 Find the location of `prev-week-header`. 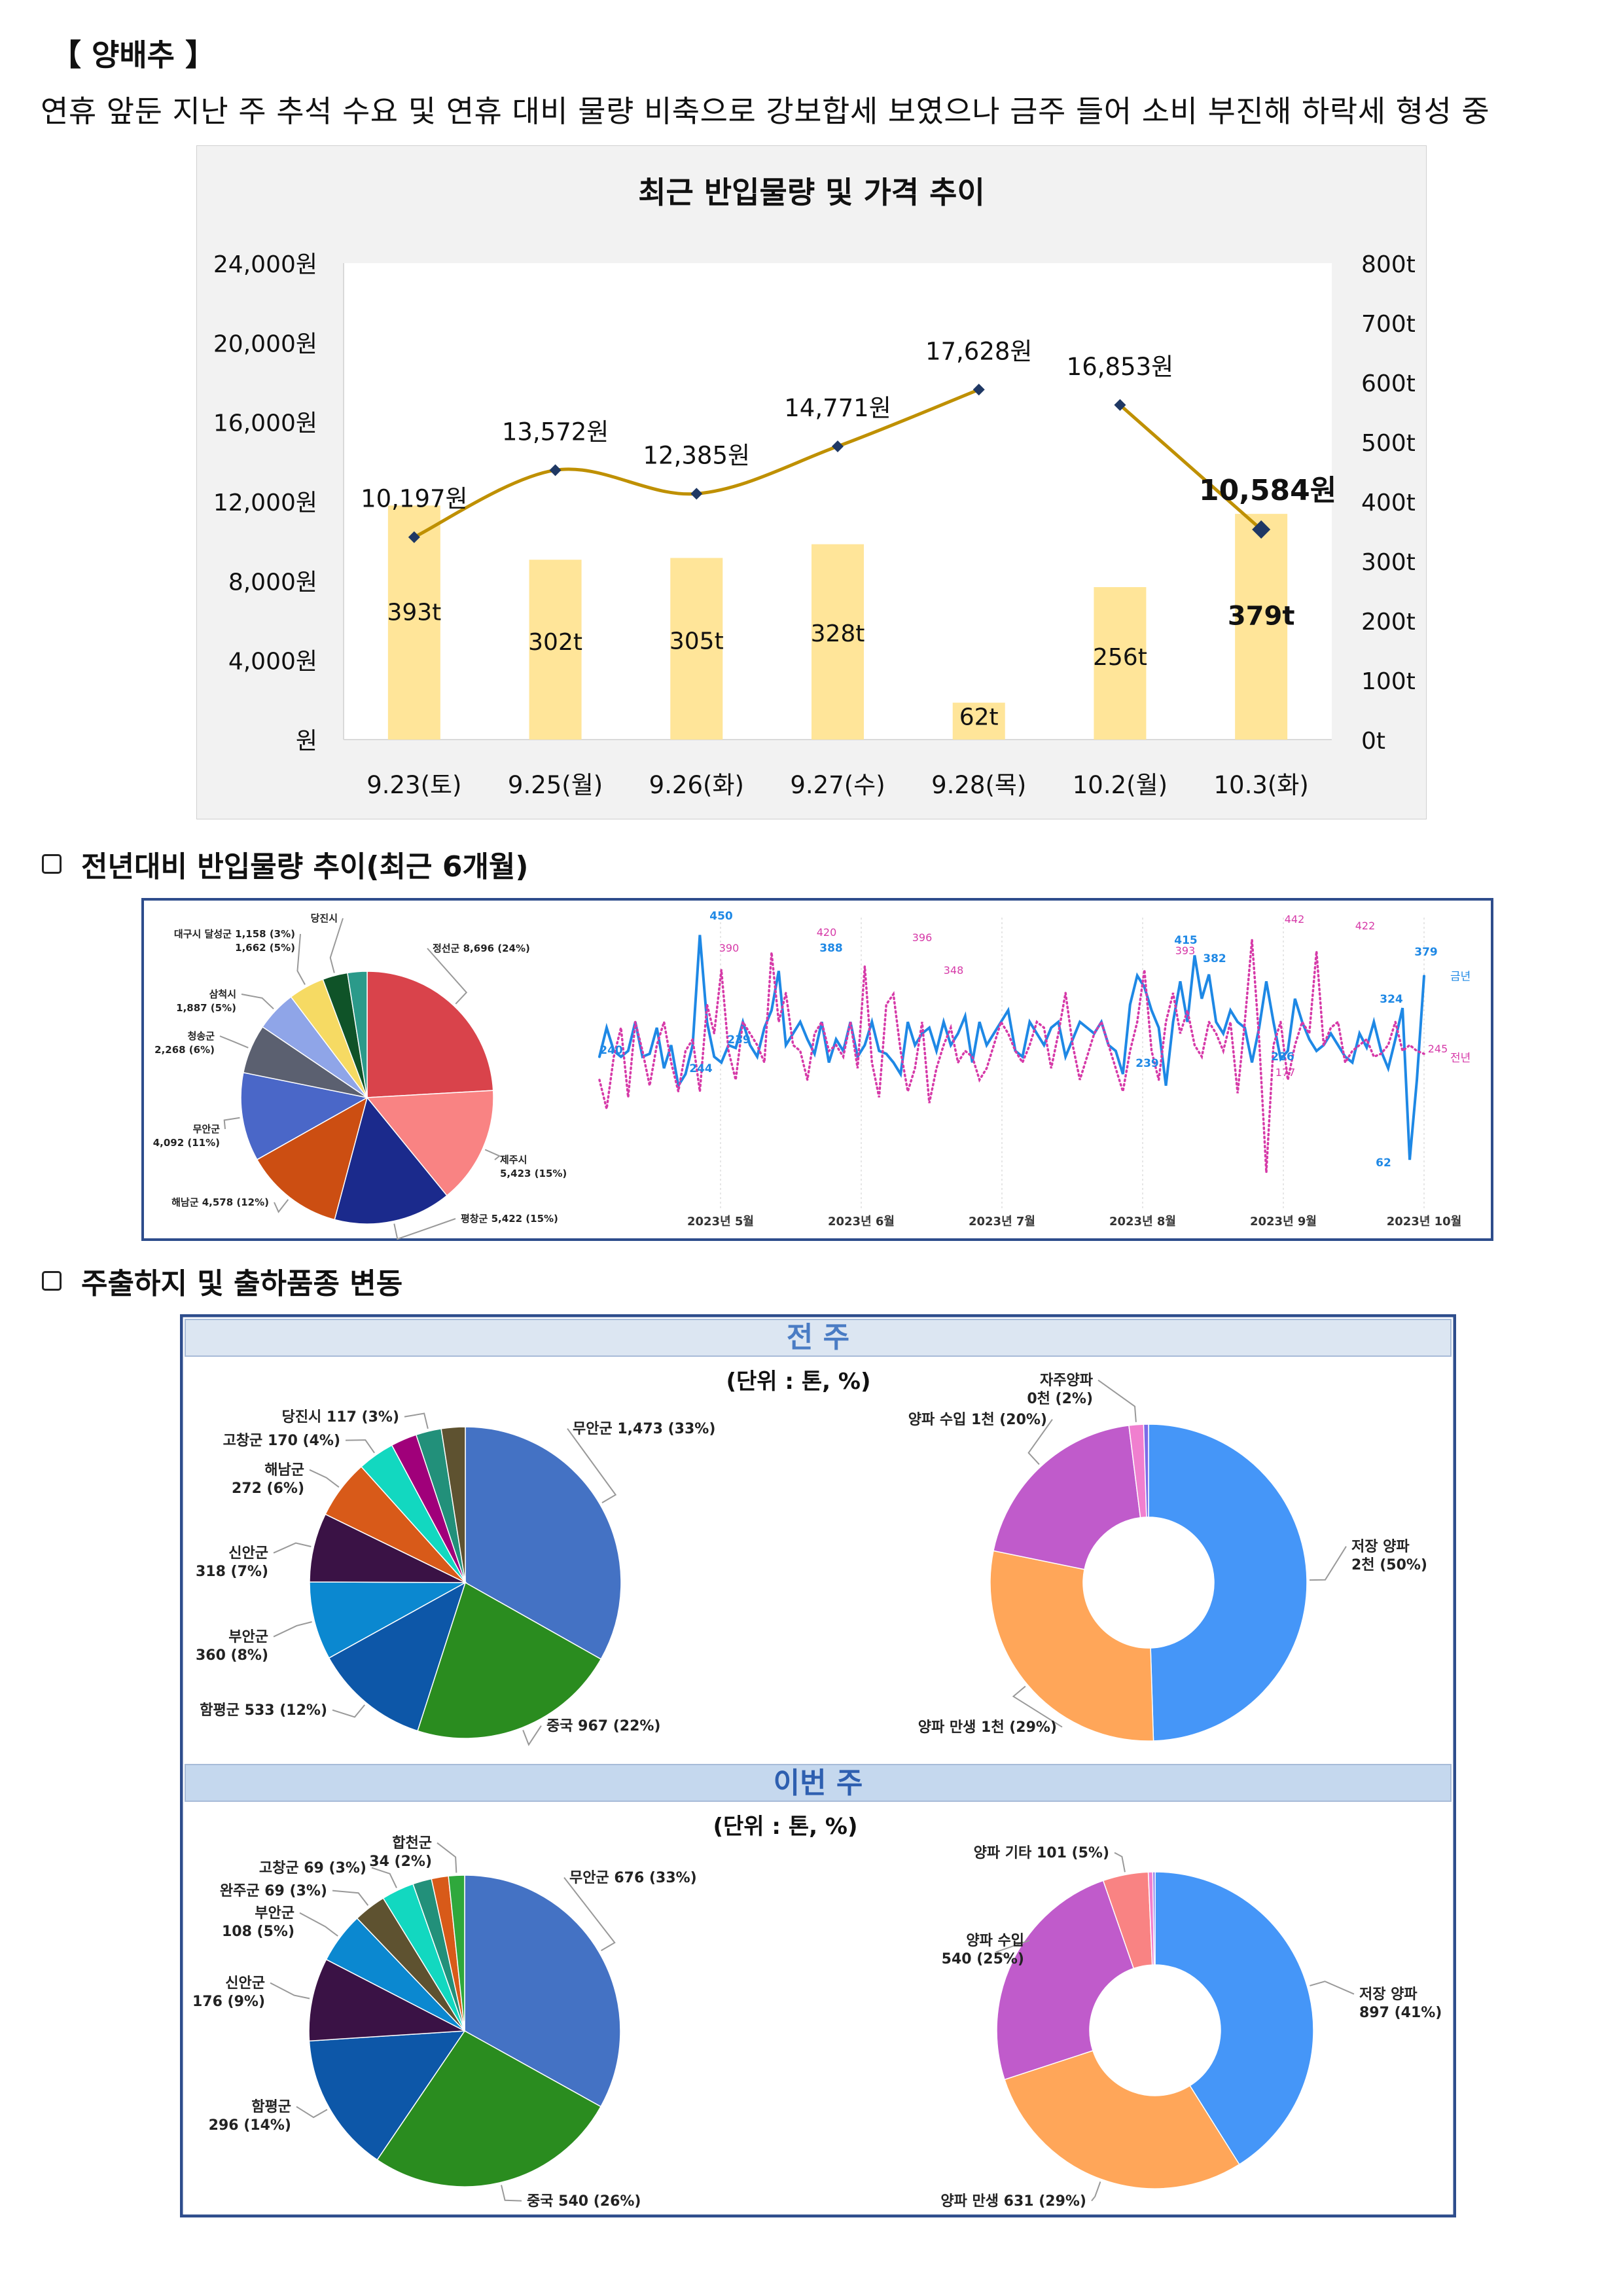

prev-week-header is located at coordinates (818, 1338).